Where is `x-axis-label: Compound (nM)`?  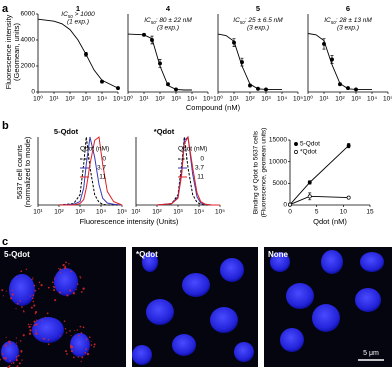 x-axis-label: Compound (nM) is located at coordinates (213, 107).